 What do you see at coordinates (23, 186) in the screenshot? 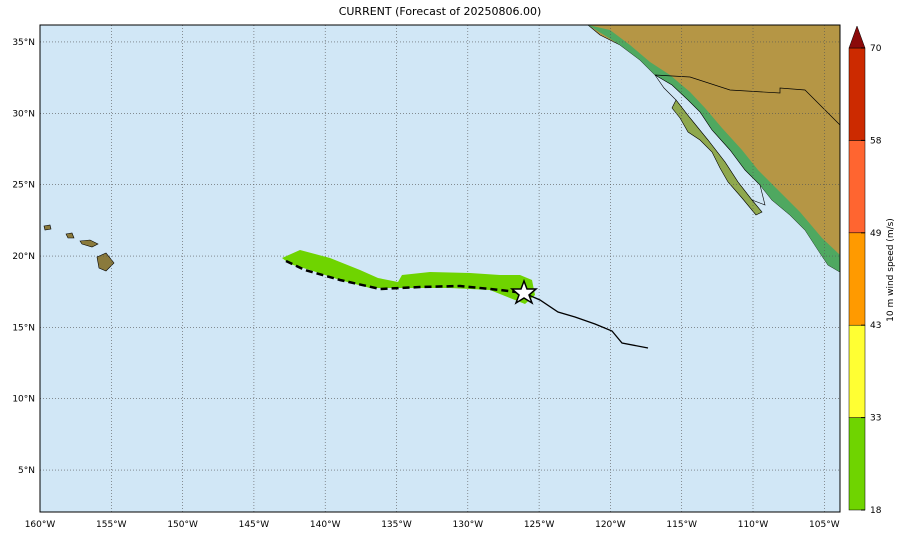
I see `y-tick-label: 25°N` at bounding box center [23, 186].